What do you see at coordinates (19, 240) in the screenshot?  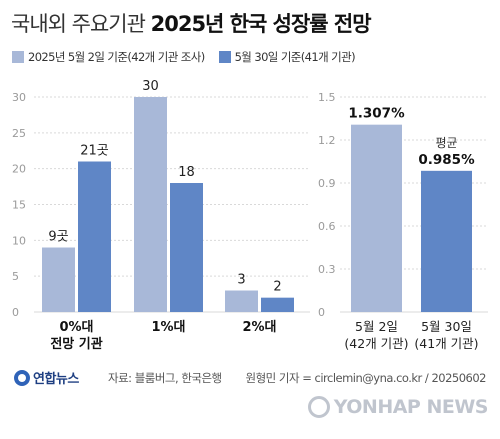 I see `left-ytick-10: 10` at bounding box center [19, 240].